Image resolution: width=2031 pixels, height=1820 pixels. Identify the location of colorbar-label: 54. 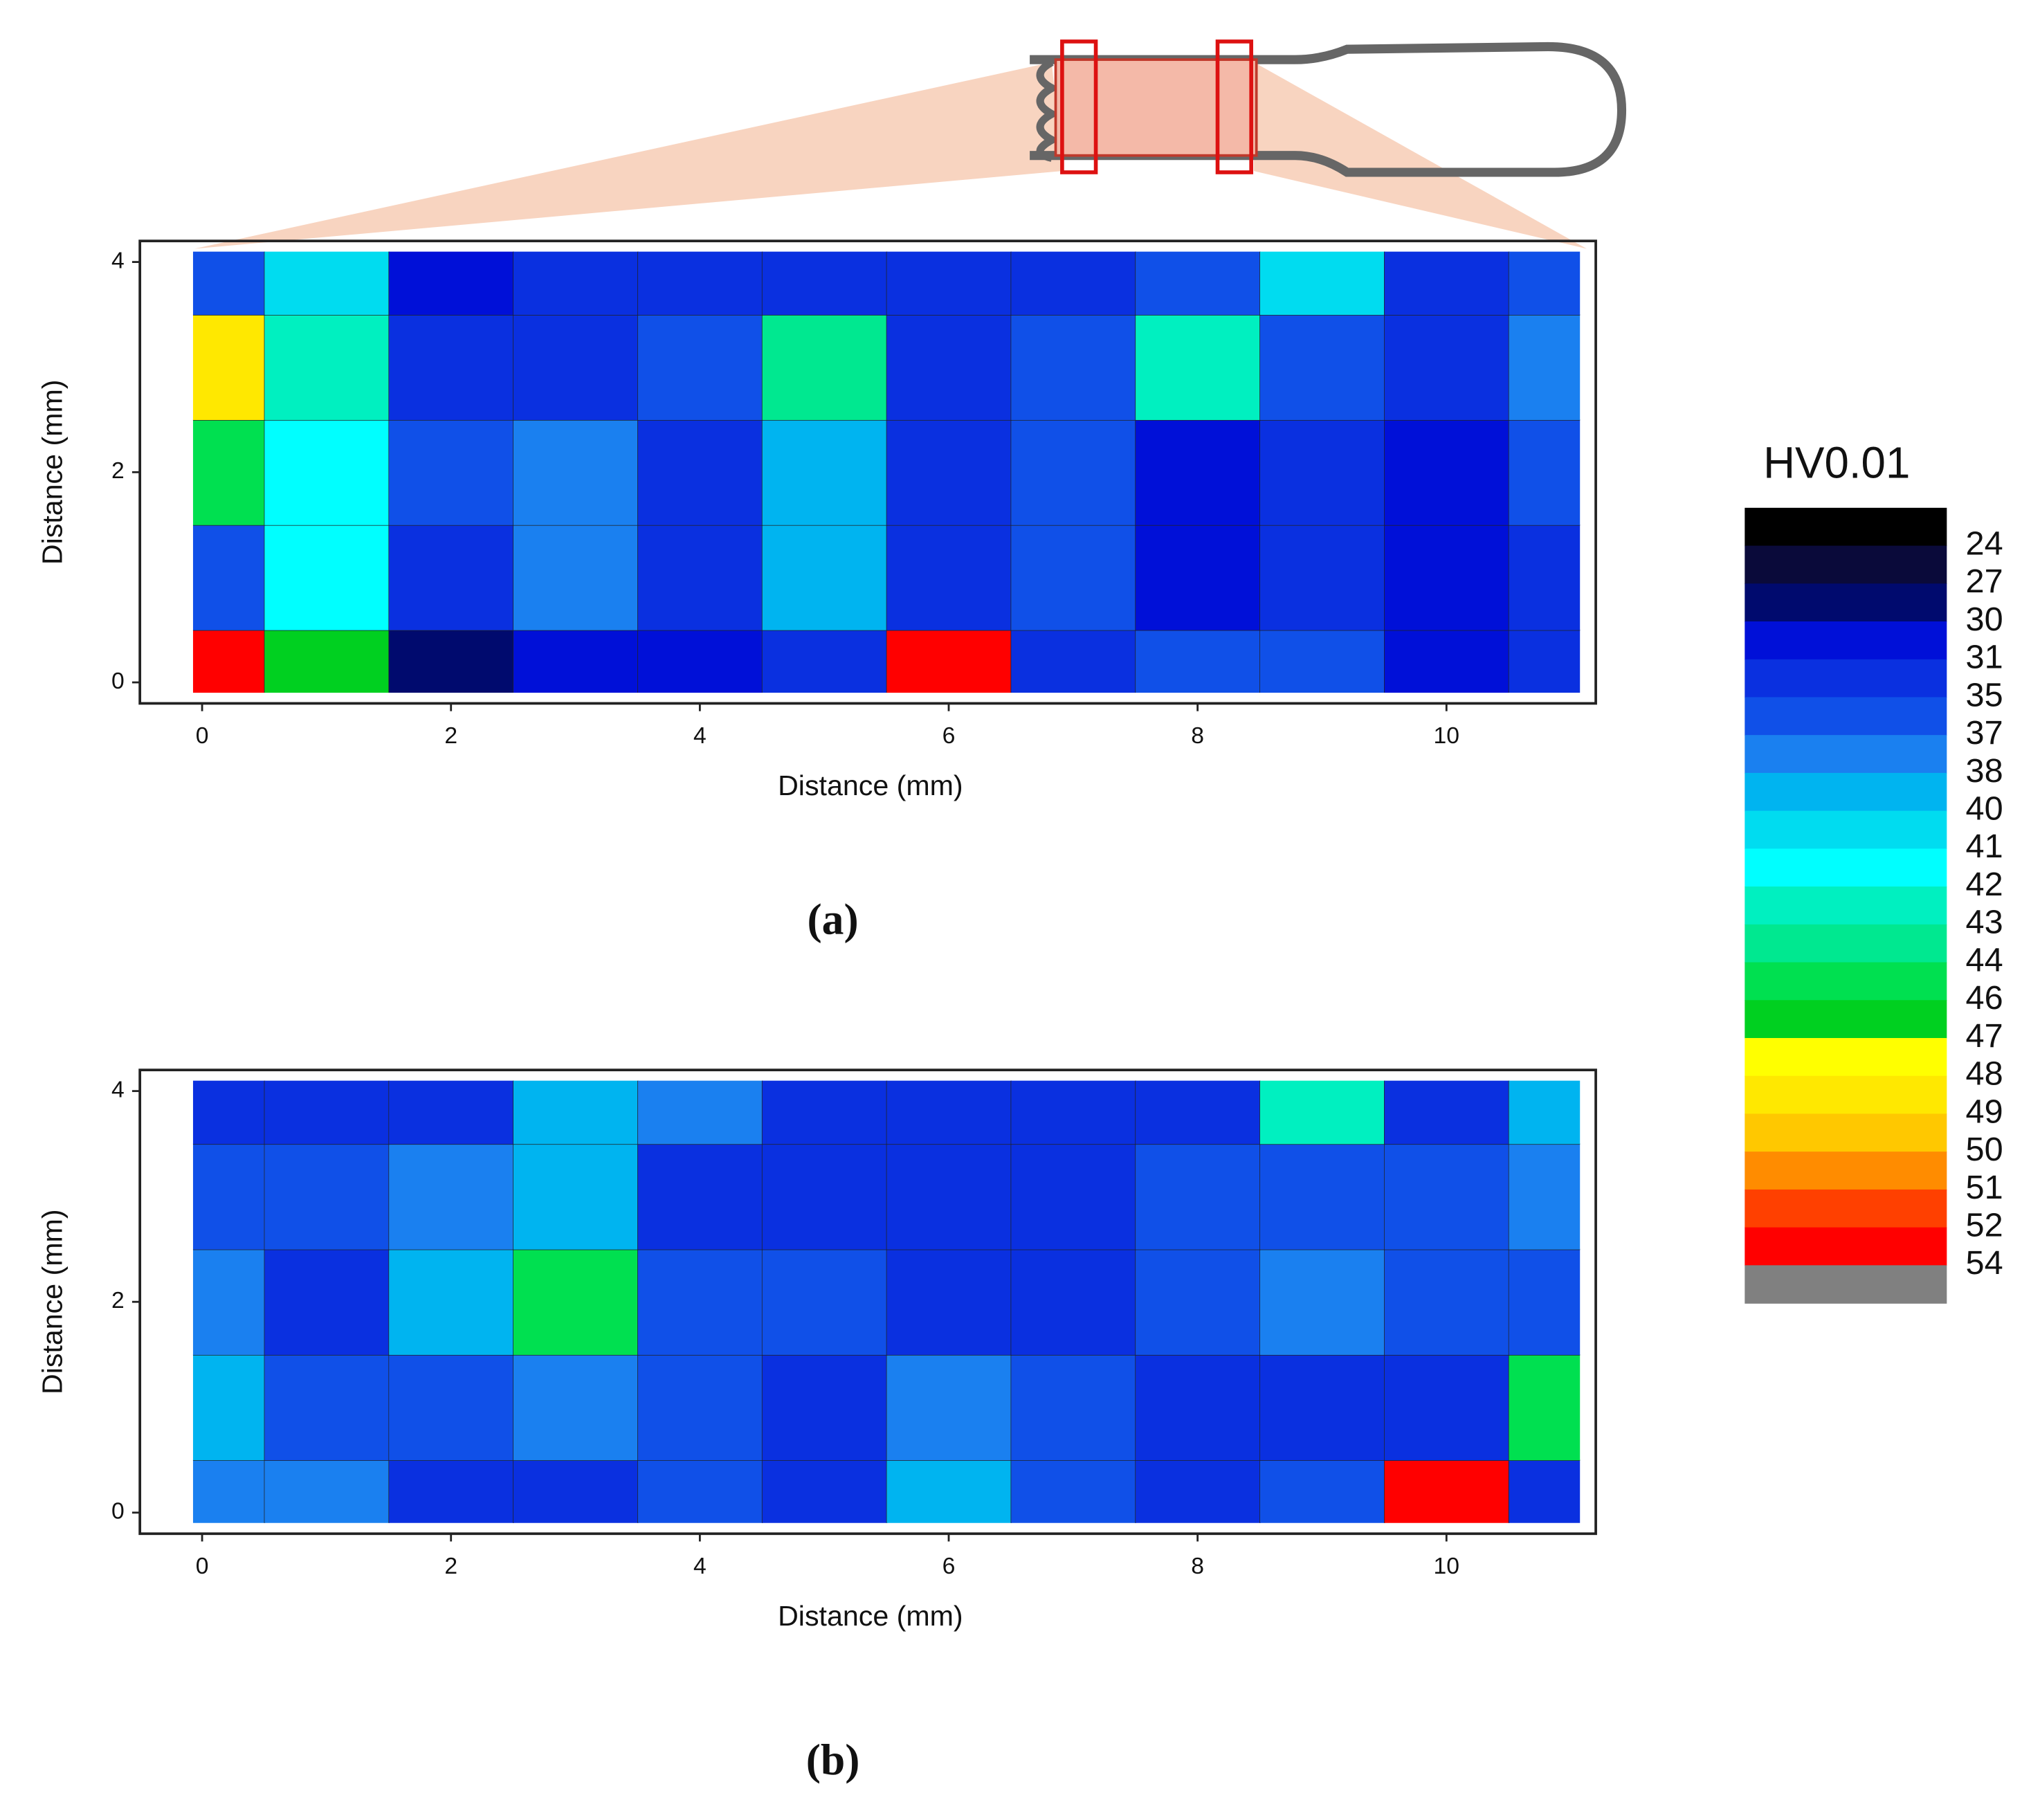
(1984, 1263).